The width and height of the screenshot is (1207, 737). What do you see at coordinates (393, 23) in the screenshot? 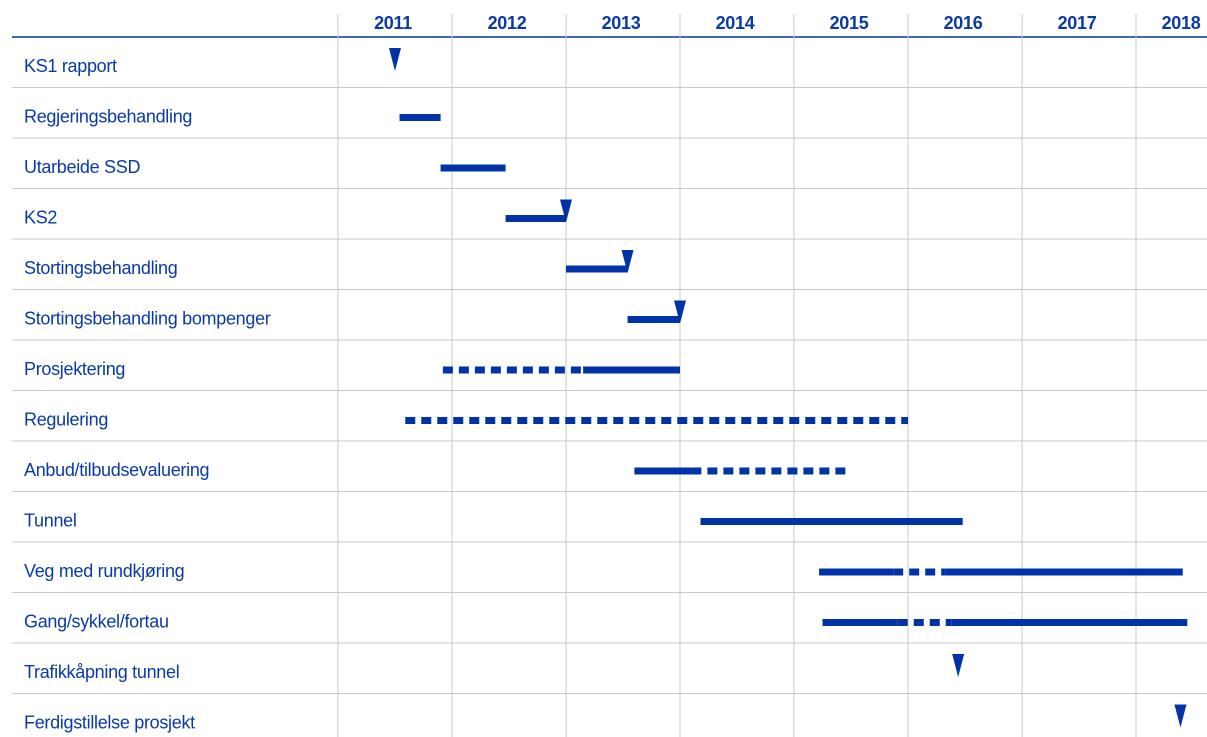
I see `year-label: 2011` at bounding box center [393, 23].